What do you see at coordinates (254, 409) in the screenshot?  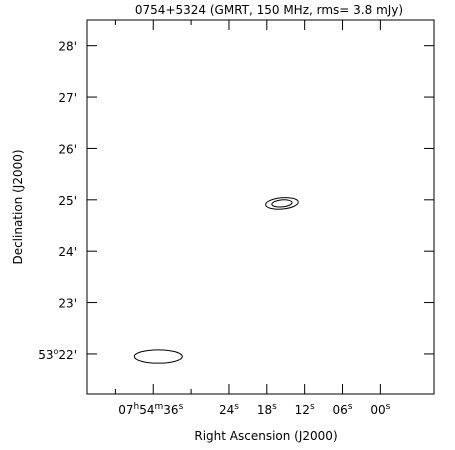 I see `x-axis-tick-labels: 07h54m36s 24s 18s 12s 06s 00s` at bounding box center [254, 409].